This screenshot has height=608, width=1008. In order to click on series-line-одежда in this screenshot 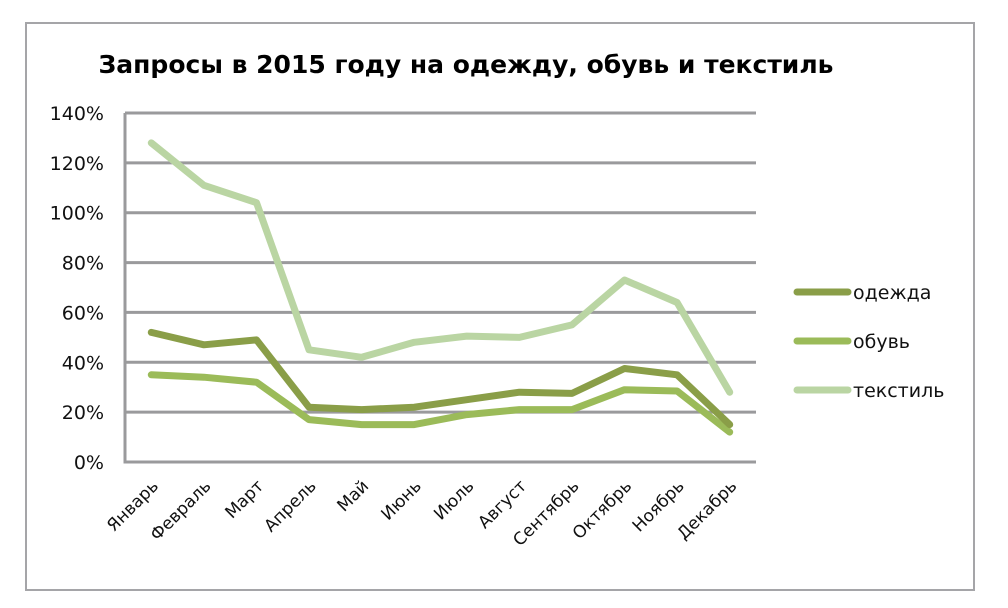, I will do `click(440, 378)`.